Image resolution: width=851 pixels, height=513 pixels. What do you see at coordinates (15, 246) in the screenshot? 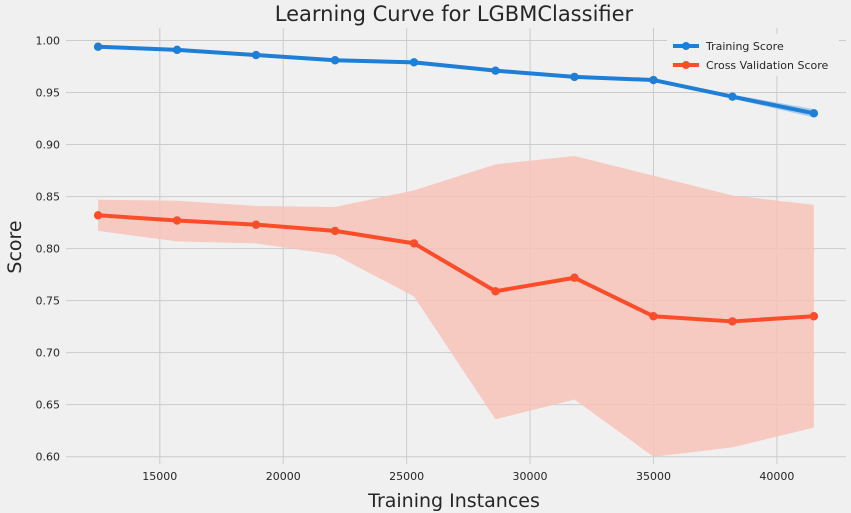
I see `y-axis-label: Score` at bounding box center [15, 246].